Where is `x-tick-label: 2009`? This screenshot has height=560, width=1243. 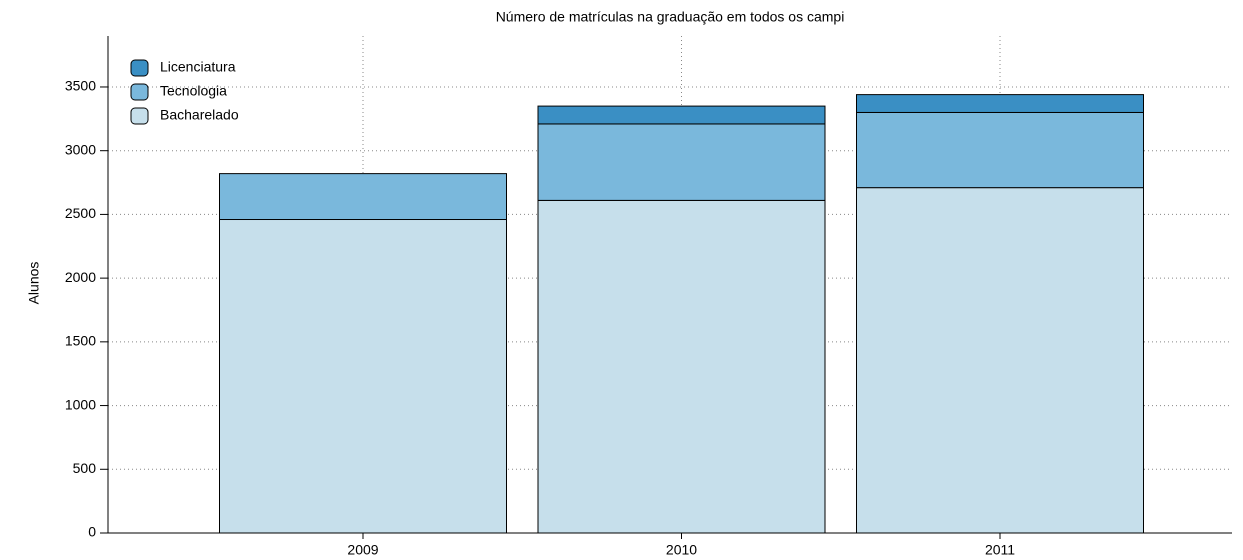 x-tick-label: 2009 is located at coordinates (362, 550).